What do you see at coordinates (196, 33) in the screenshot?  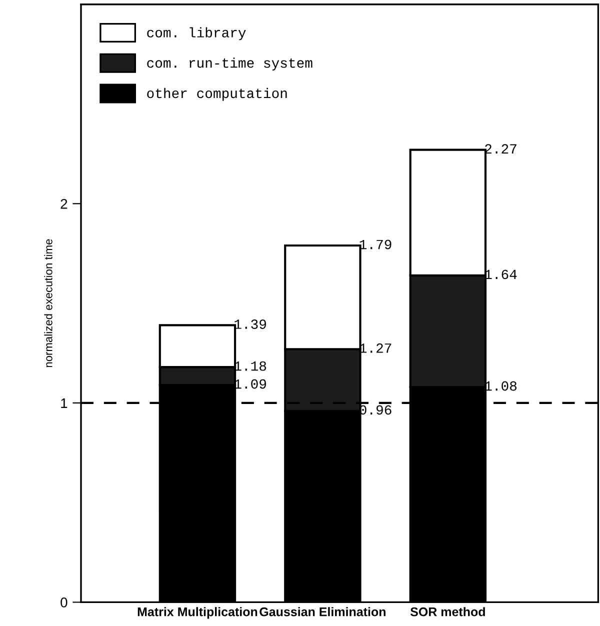 I see `legend-label: com. library` at bounding box center [196, 33].